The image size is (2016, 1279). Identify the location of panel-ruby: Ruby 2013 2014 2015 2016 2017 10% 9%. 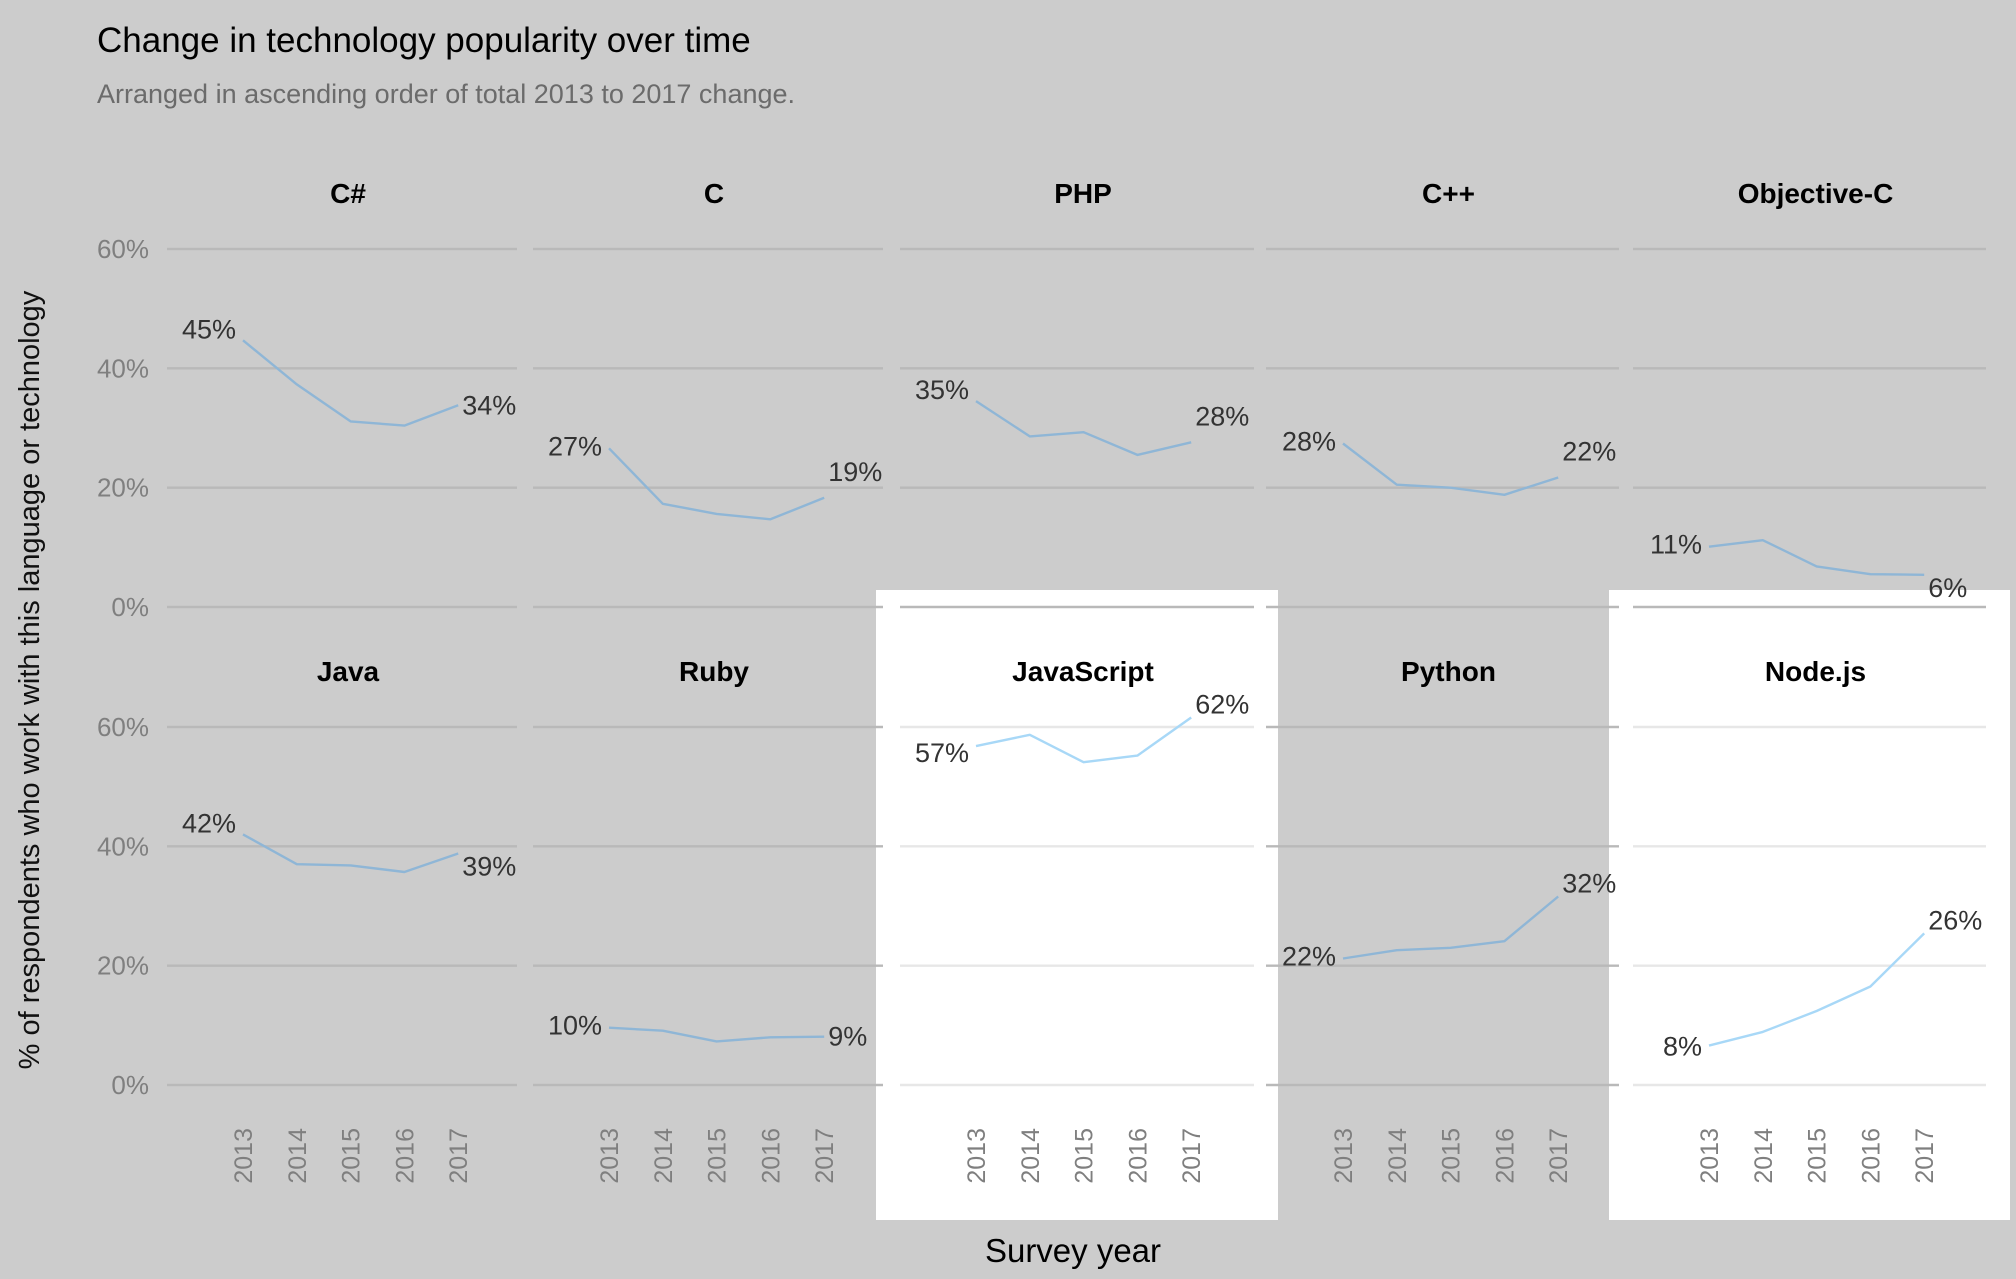
(708, 920).